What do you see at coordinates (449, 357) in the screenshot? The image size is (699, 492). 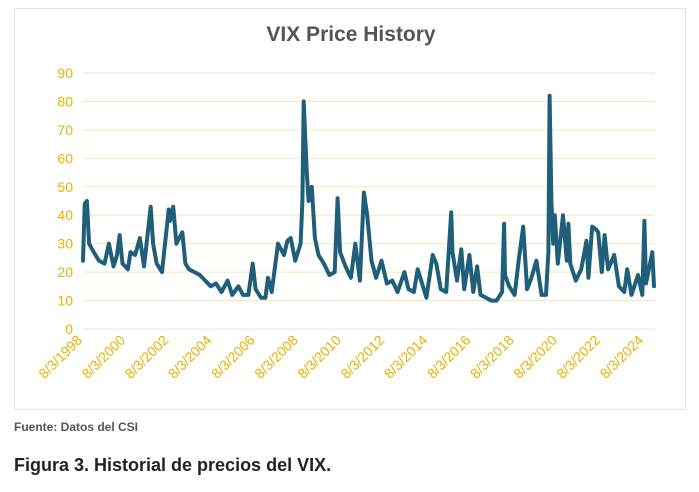 I see `x-tick-label-9: 8/3/2016` at bounding box center [449, 357].